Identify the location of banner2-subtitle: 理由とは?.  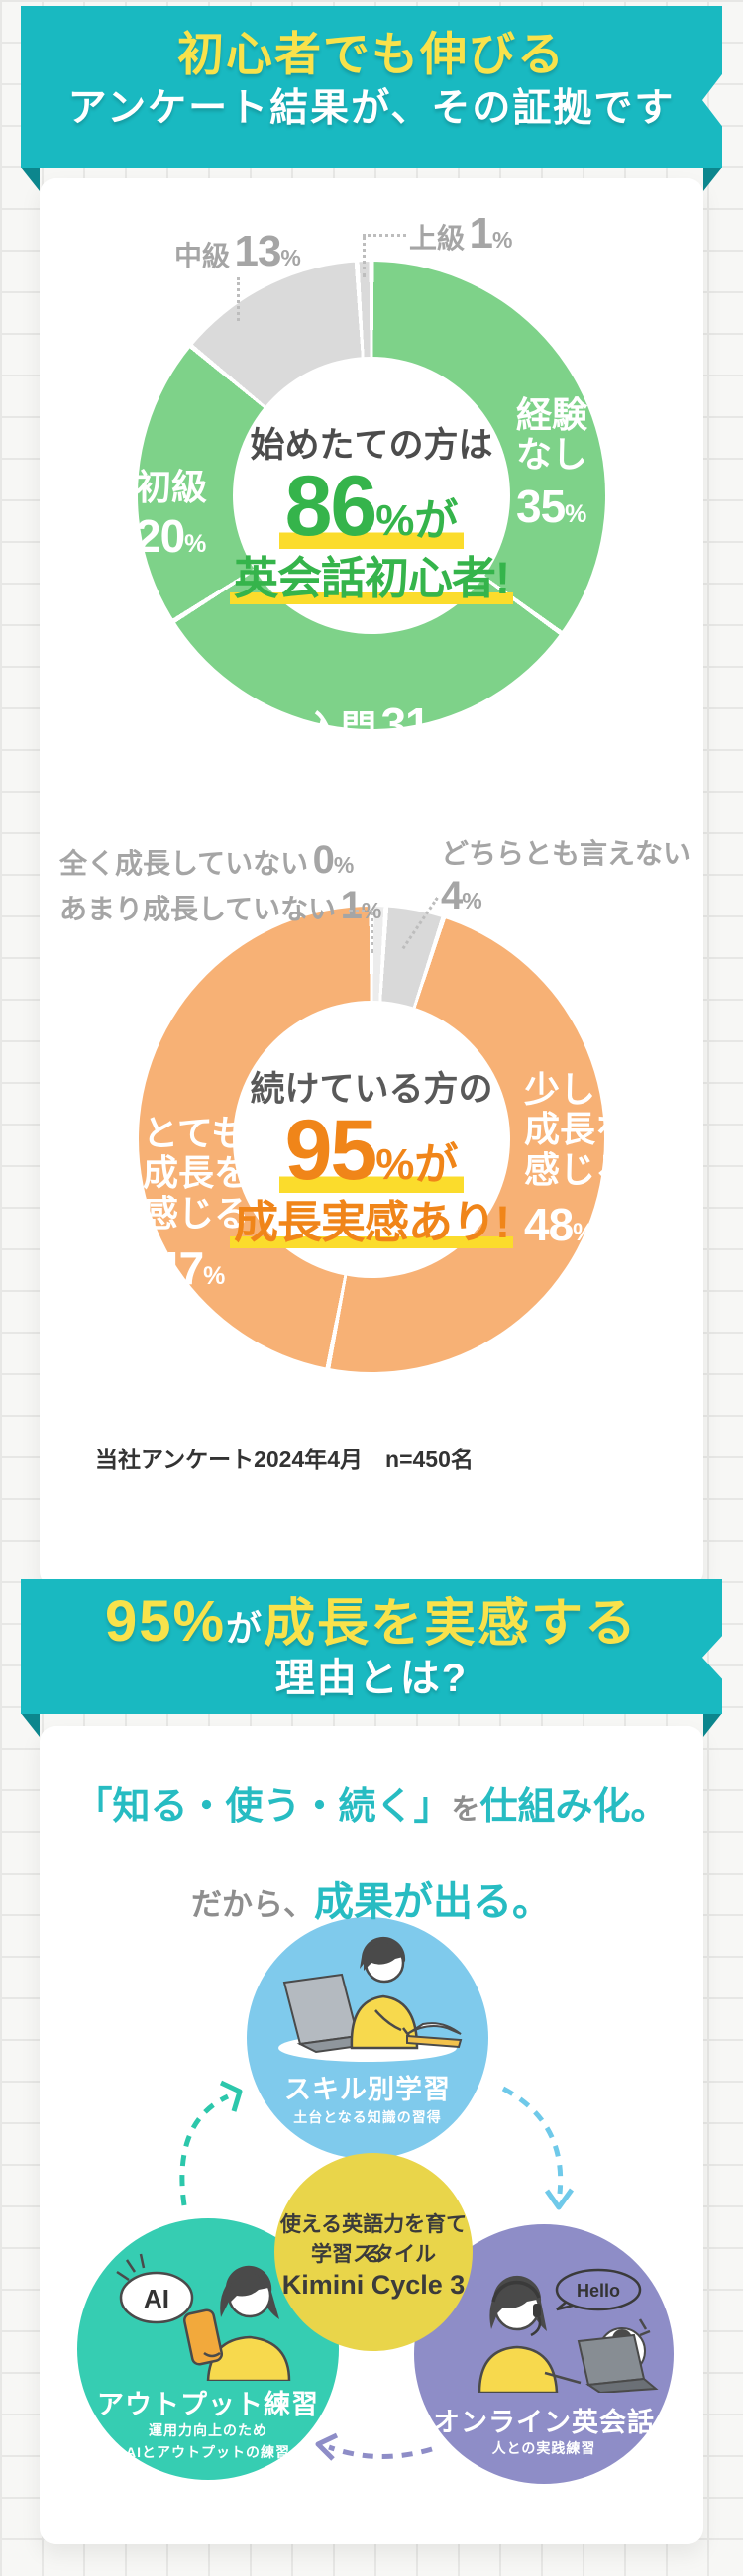
(371, 1678).